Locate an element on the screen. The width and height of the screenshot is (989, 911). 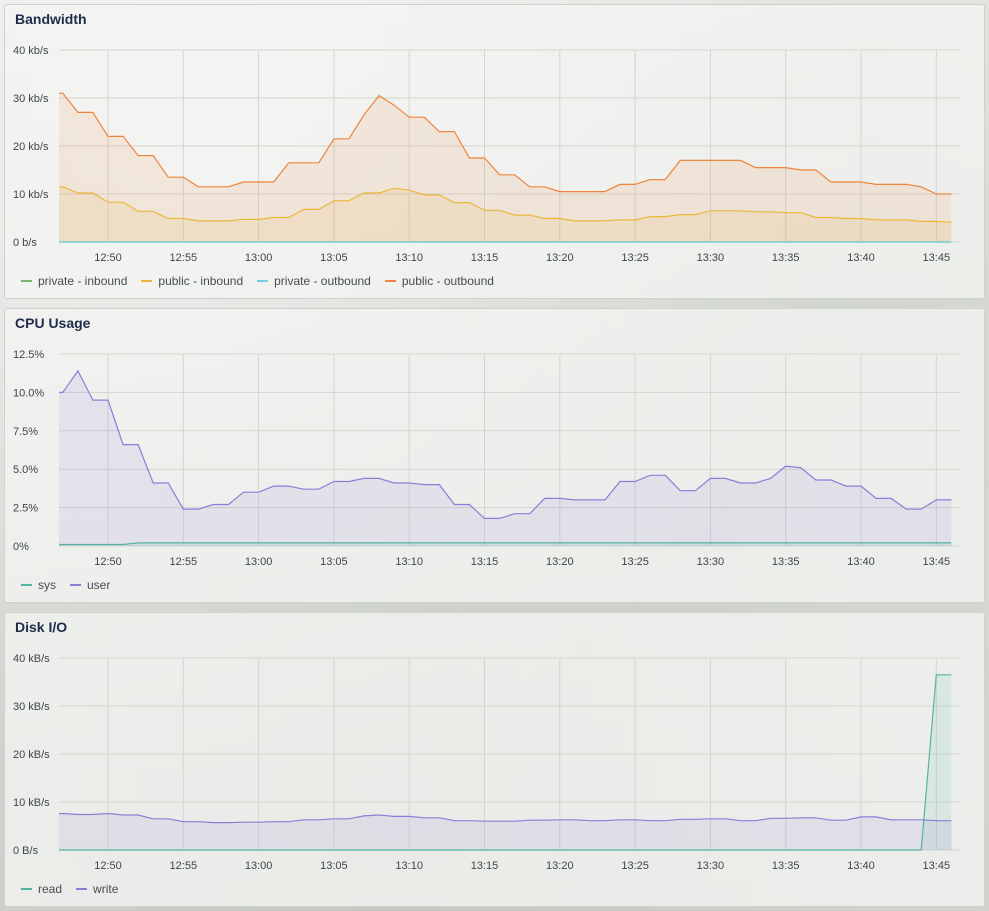
y-tick-label: 5.0% is located at coordinates (25, 470).